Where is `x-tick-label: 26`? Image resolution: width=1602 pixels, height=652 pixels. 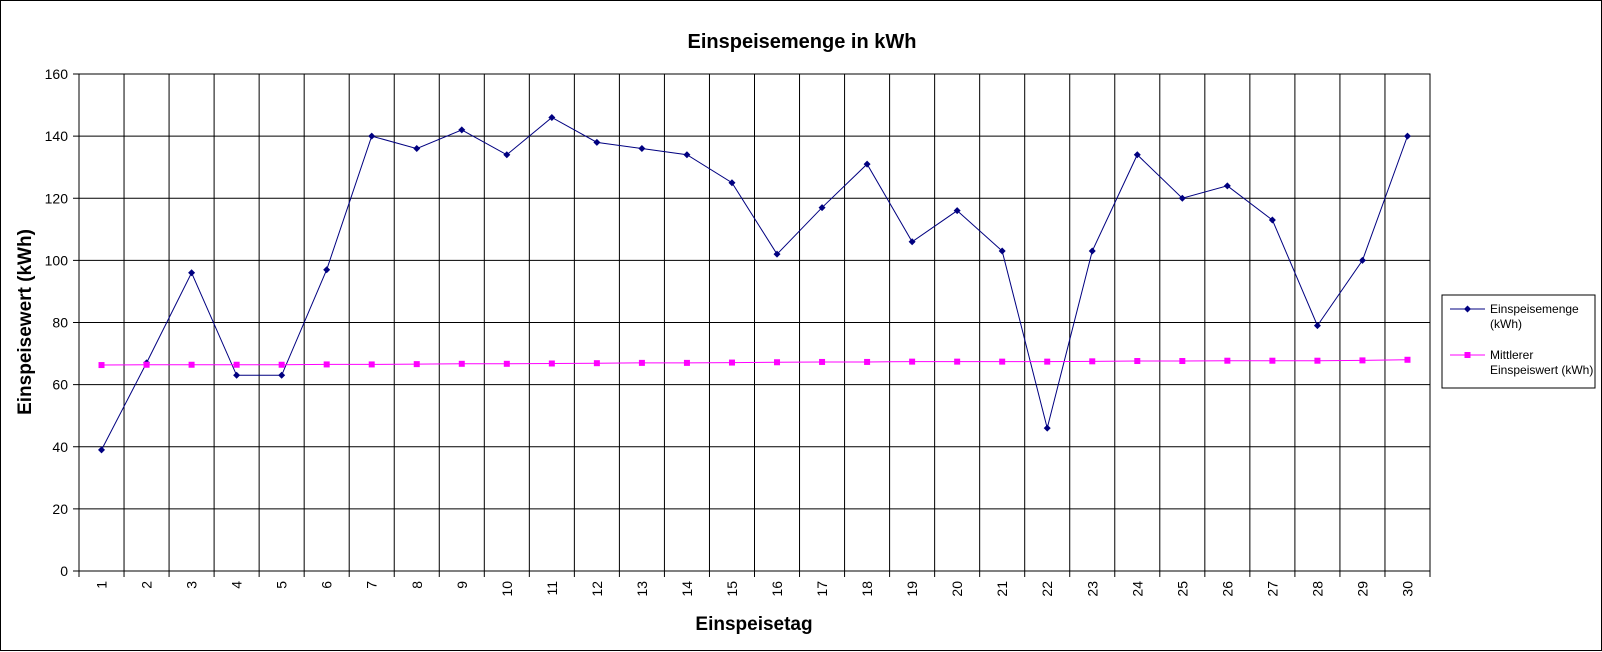
x-tick-label: 26 is located at coordinates (1227, 589).